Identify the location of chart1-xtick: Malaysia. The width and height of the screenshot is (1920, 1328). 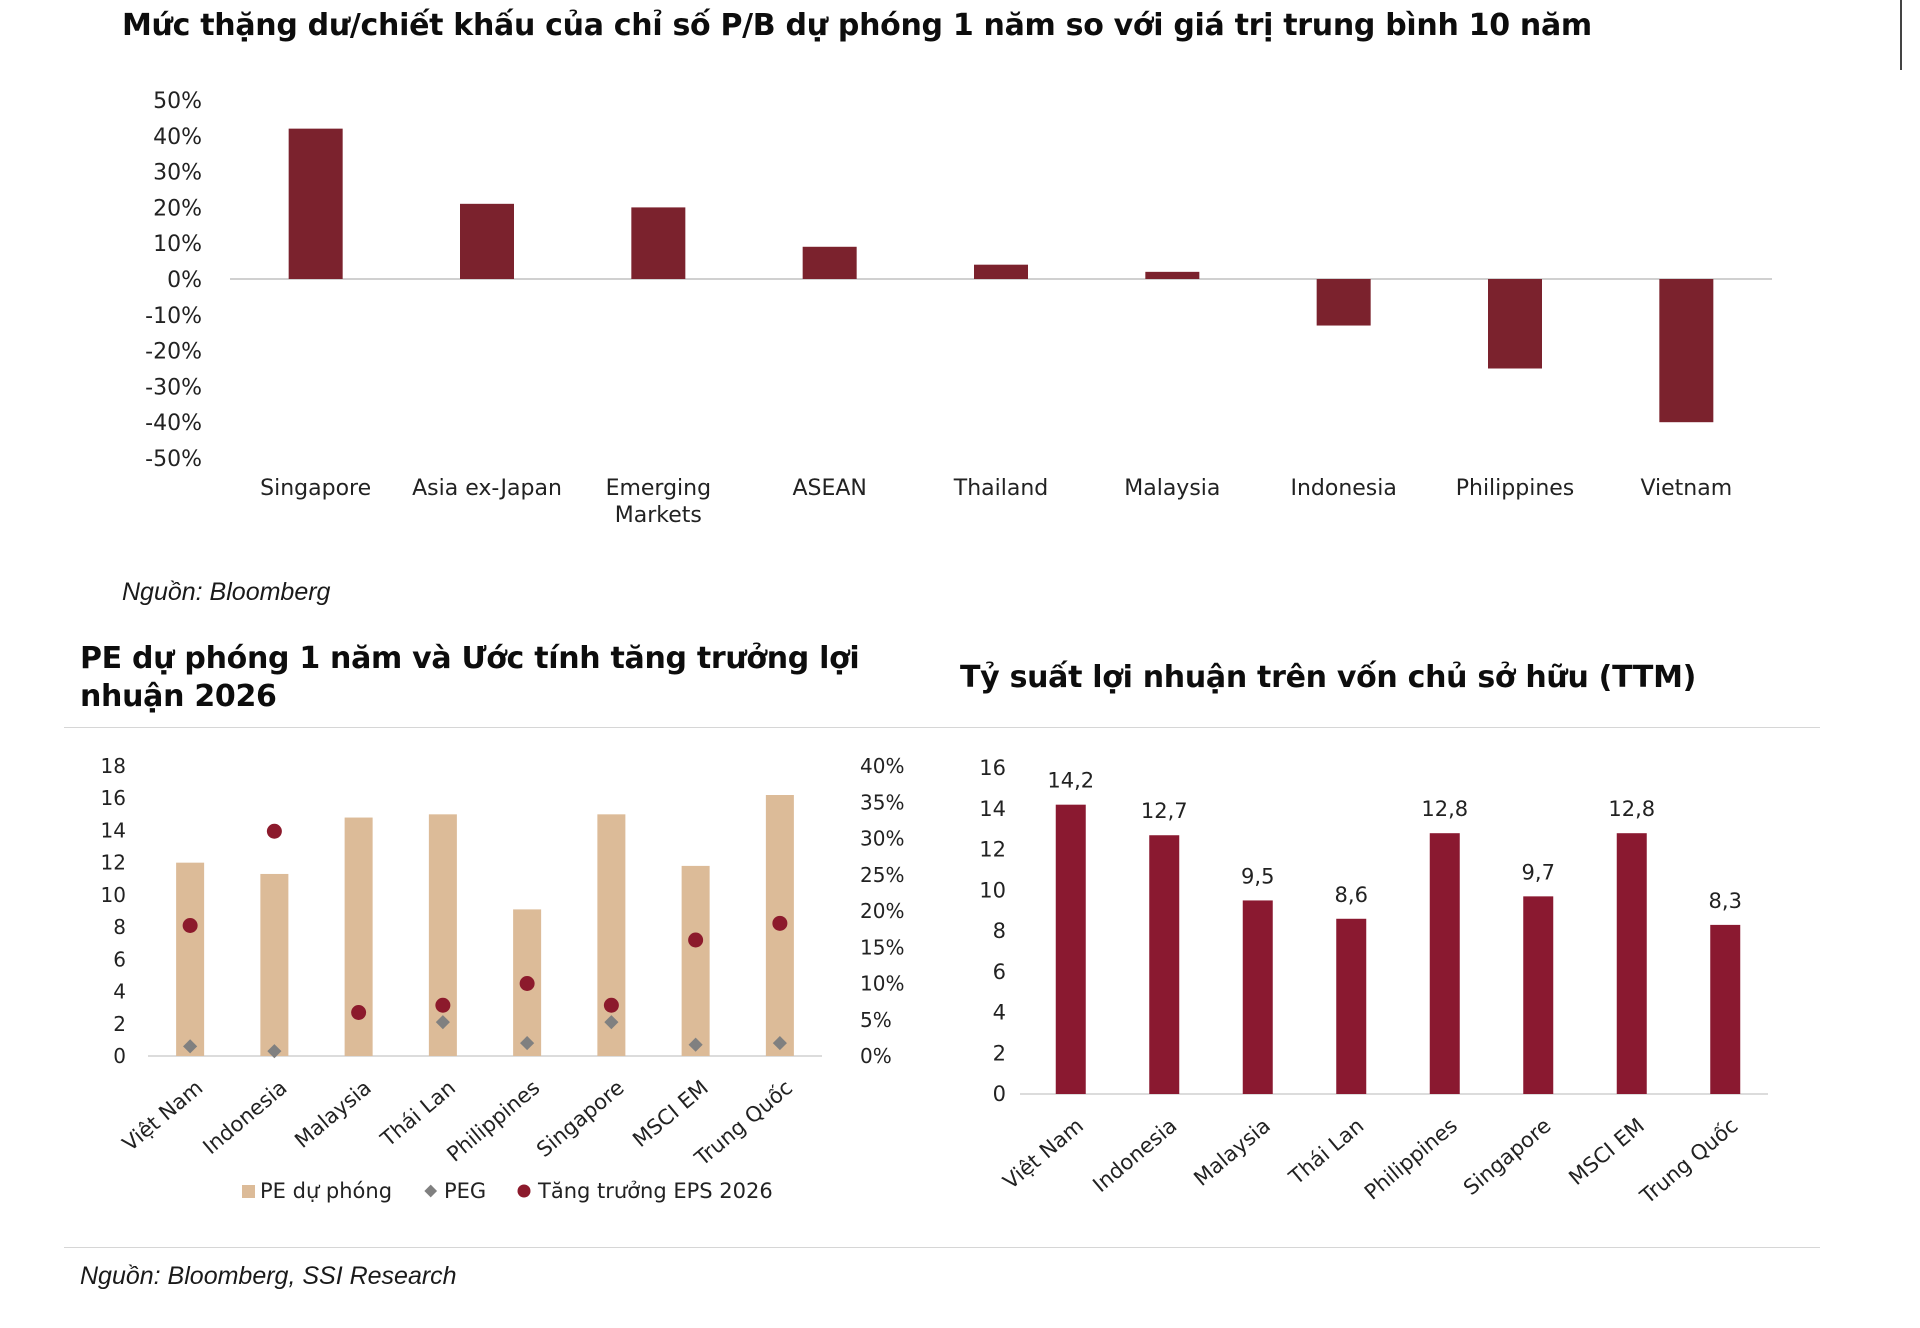
(1172, 488).